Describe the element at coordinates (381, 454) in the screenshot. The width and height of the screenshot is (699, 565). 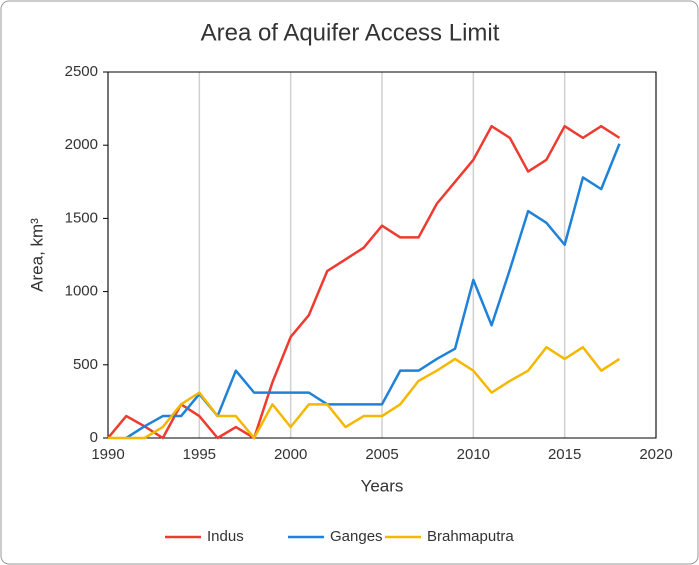
I see `x-tick-label: 2005` at that location.